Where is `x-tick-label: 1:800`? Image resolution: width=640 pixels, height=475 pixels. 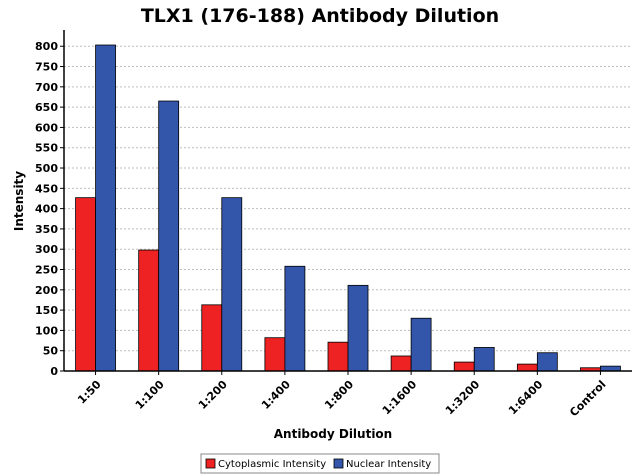
x-tick-label: 1:800 is located at coordinates (339, 395).